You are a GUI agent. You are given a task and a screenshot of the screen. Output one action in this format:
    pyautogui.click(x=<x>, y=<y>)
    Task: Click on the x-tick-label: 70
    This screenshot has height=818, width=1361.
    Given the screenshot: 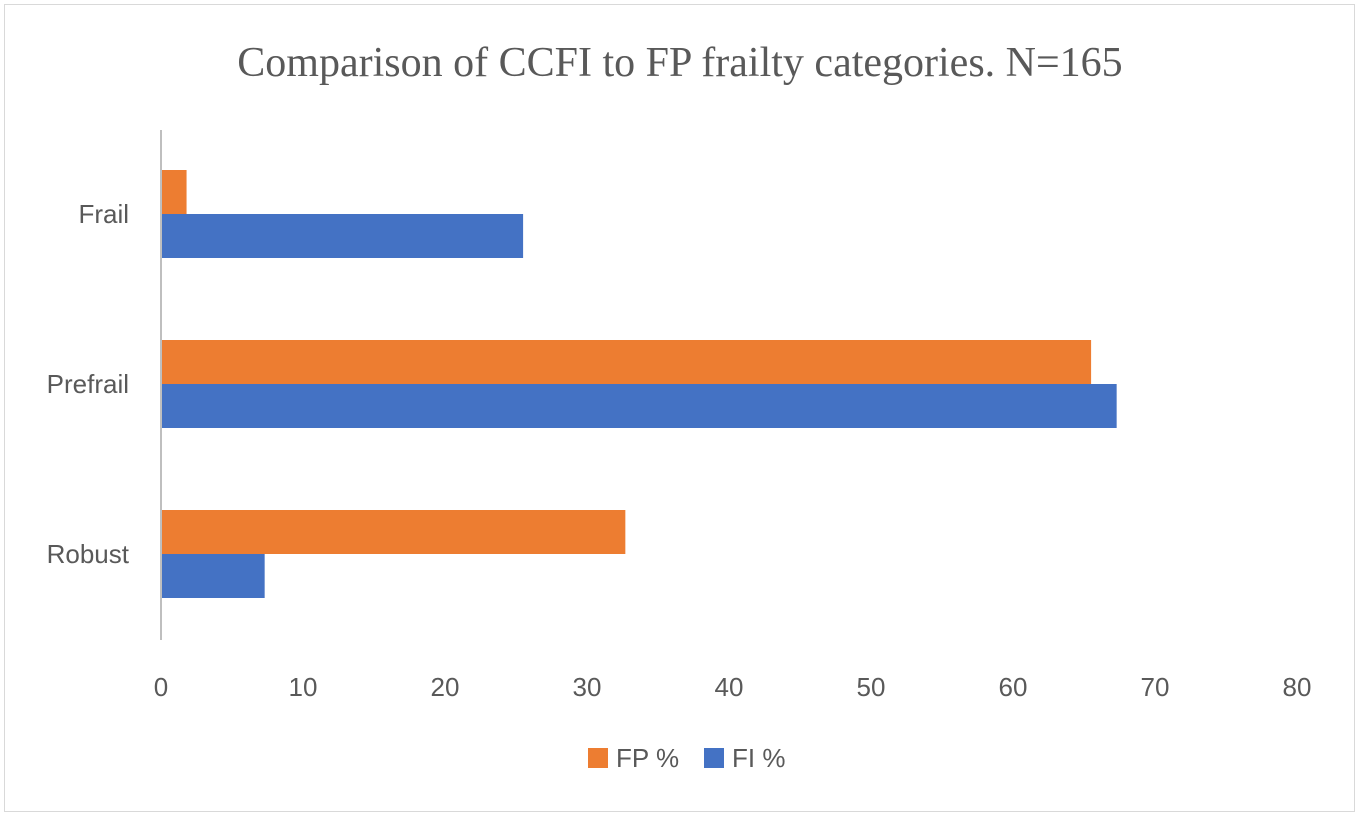 What is the action you would take?
    pyautogui.click(x=1155, y=687)
    